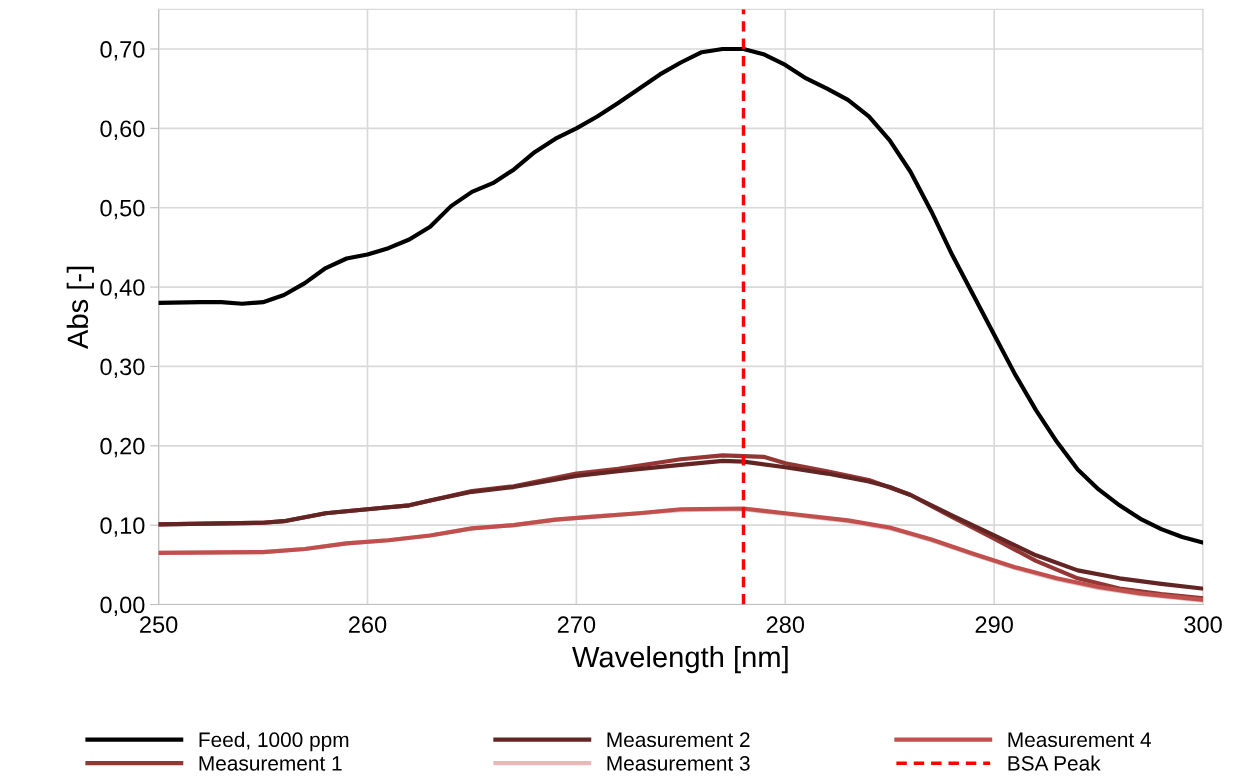 This screenshot has width=1239, height=778. I want to click on y-tick-label: 0,40, so click(122, 289).